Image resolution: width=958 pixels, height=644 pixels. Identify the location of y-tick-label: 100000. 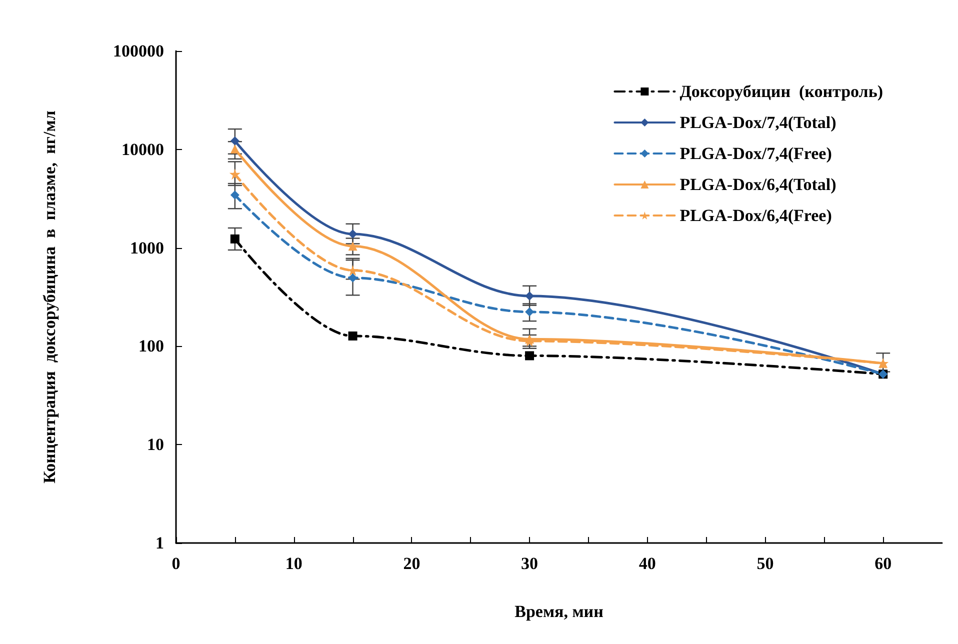
(138, 51).